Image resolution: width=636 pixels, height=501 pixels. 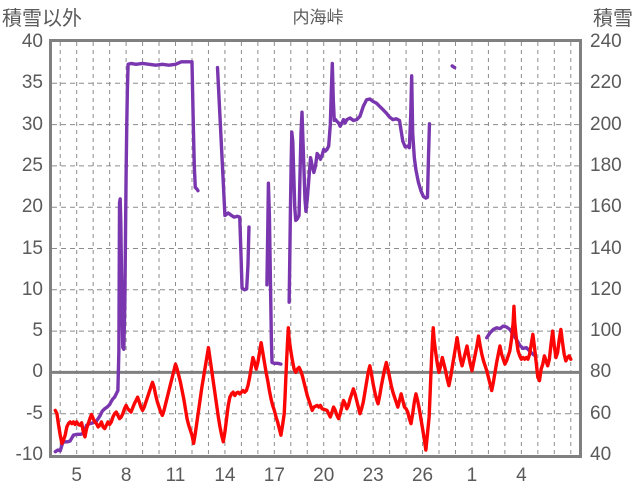 I want to click on y-right-tick: 200, so click(x=606, y=124).